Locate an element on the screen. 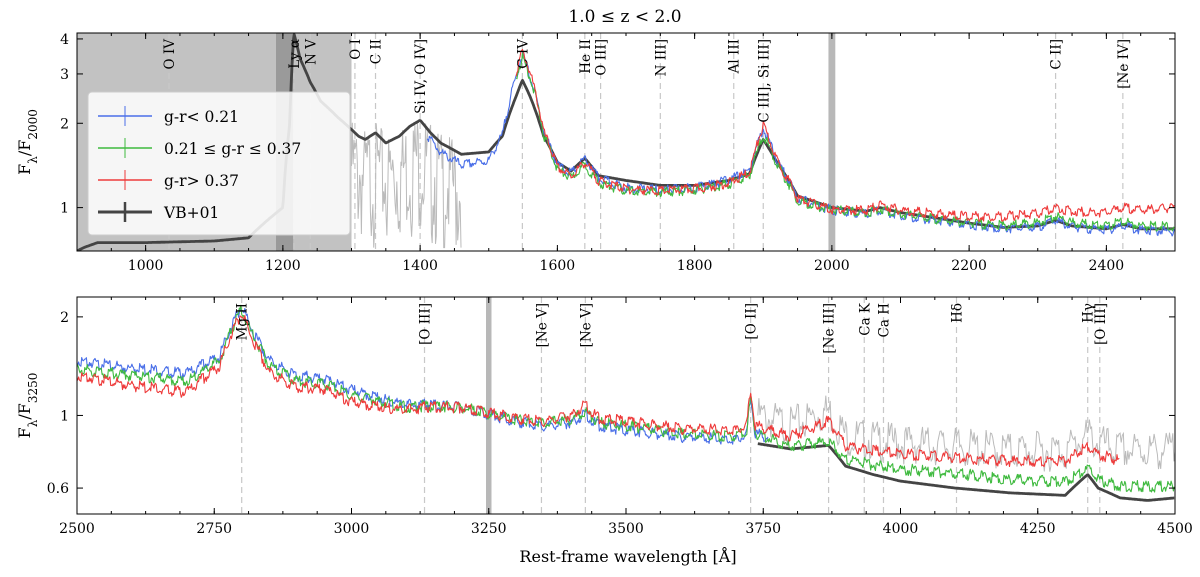  x-tick-label: 3750 is located at coordinates (763, 529).